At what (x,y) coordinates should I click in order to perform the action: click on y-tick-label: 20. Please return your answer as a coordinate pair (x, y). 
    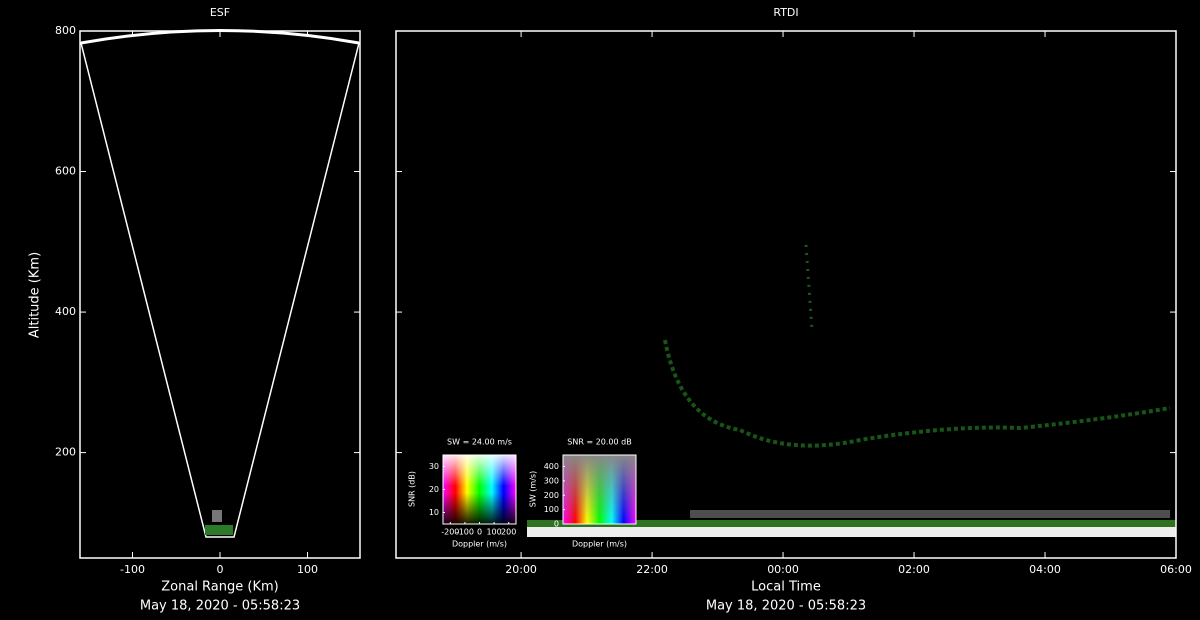
    Looking at the image, I should click on (434, 489).